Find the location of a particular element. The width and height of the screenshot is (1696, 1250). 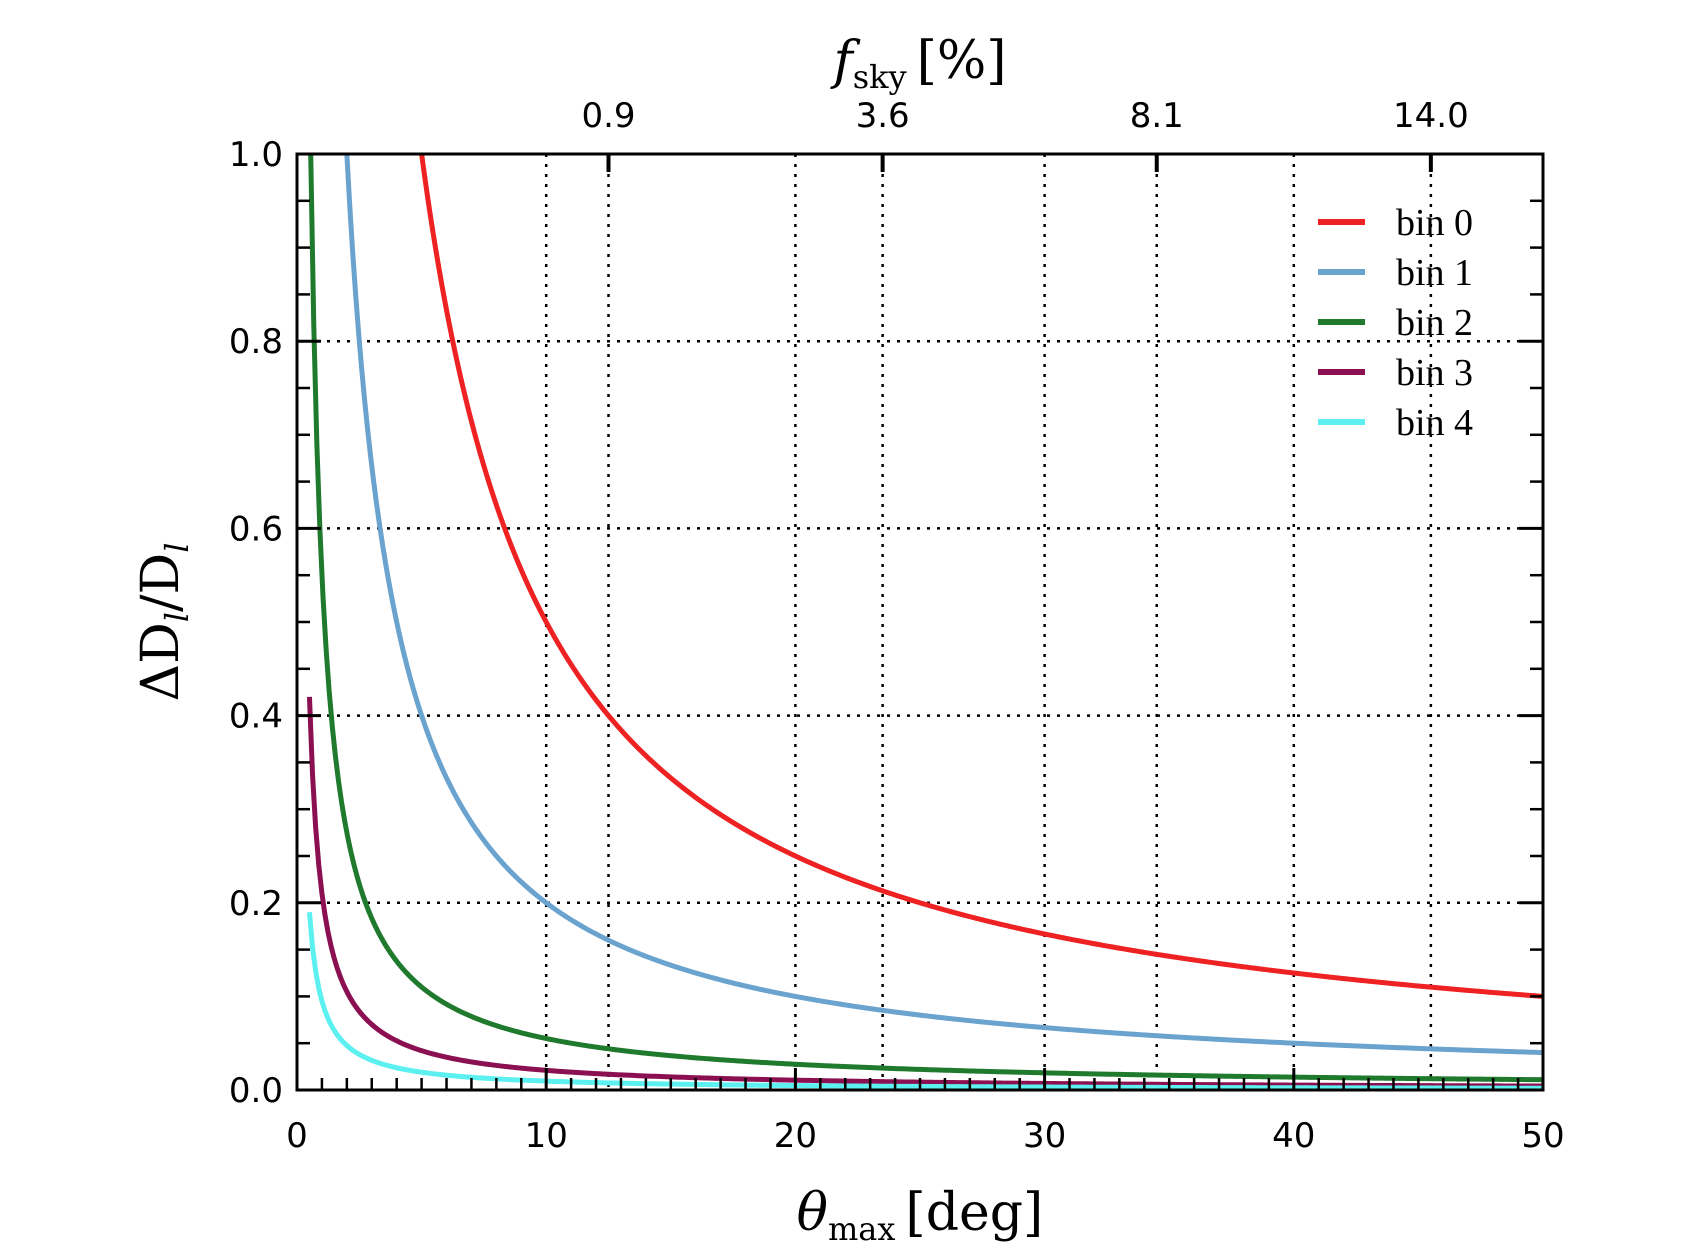

x-tick-label-10: 10 is located at coordinates (546, 1136).